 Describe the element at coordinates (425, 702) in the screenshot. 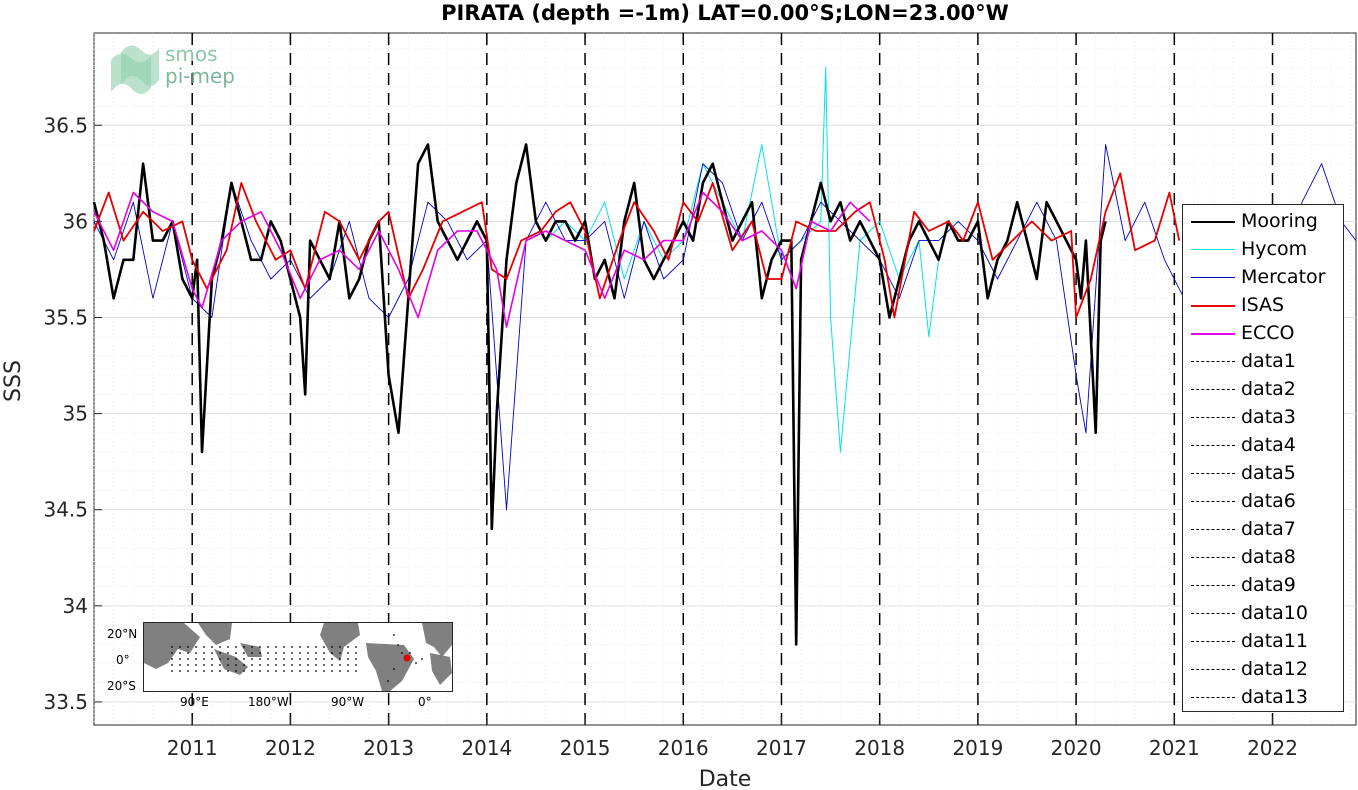

I see `inset-lon-0: 0°` at that location.